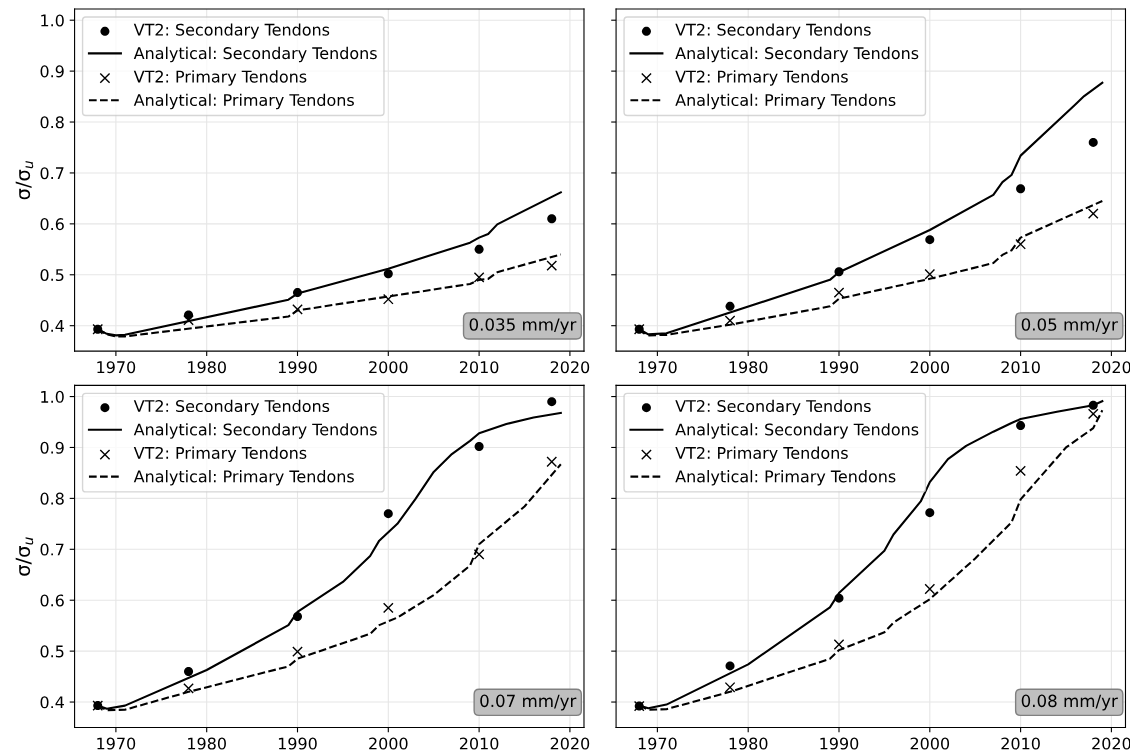  Describe the element at coordinates (1069, 702) in the screenshot. I see `annotation: 0.08 mm/yr` at that location.